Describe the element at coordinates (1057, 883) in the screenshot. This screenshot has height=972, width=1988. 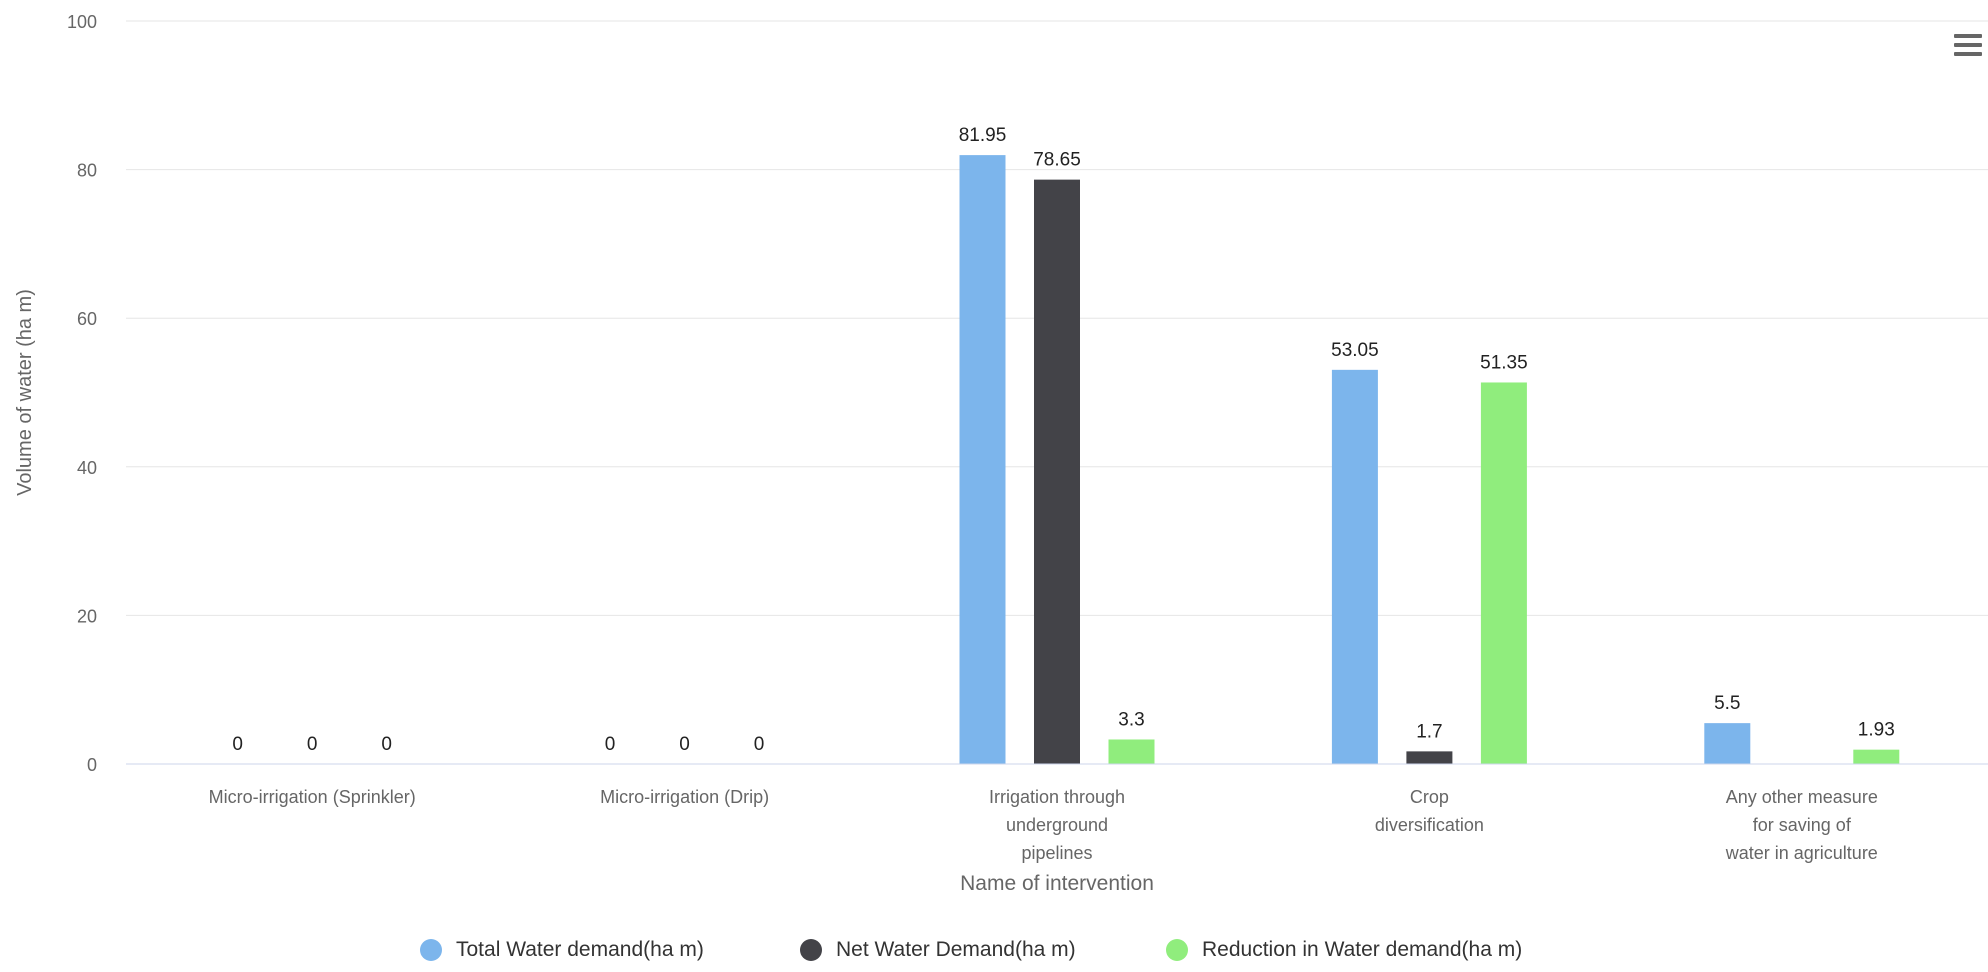
I see `x-axis-title: Name of intervention` at that location.